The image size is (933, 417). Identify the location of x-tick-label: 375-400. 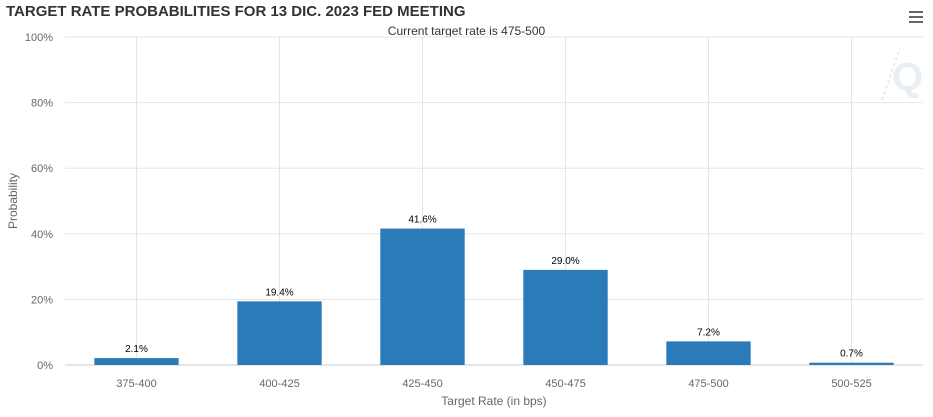
(136, 384).